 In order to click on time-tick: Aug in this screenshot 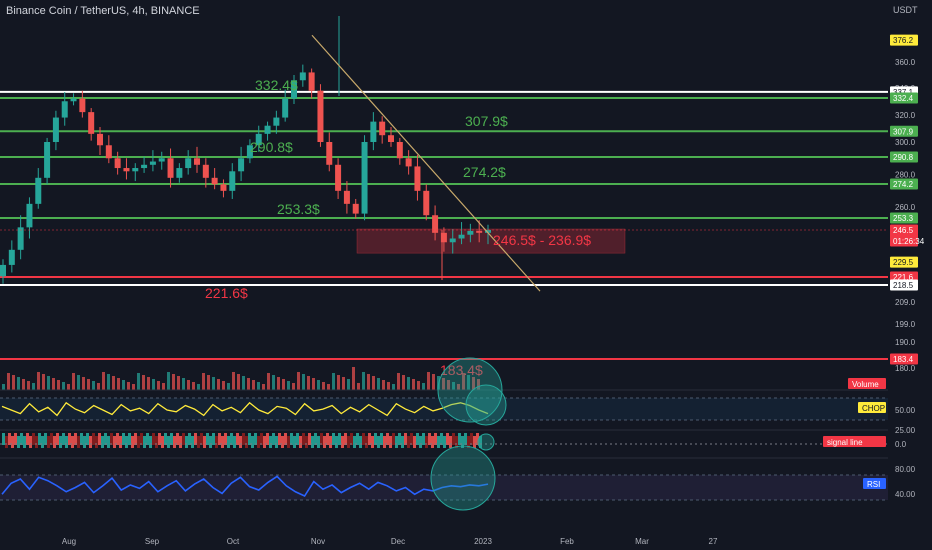, I will do `click(69, 541)`.